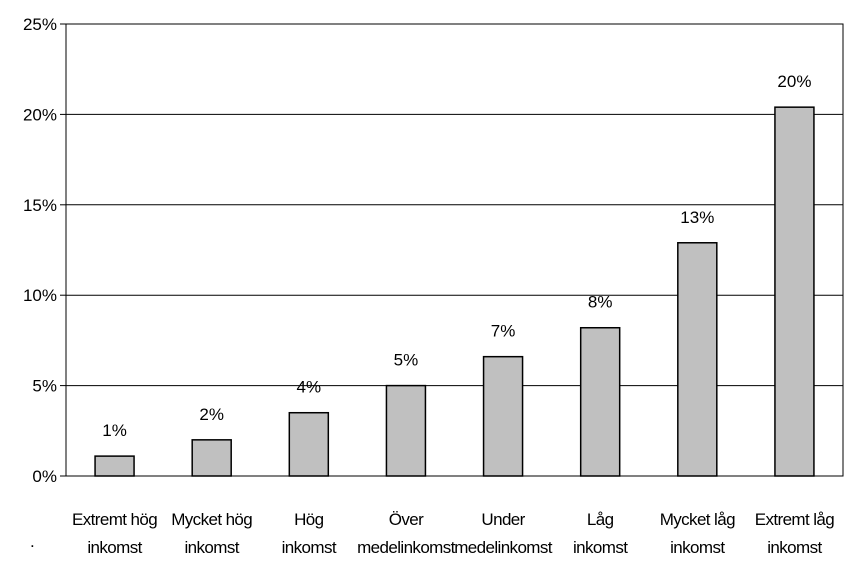  I want to click on y-tick-label: 0%, so click(44, 476).